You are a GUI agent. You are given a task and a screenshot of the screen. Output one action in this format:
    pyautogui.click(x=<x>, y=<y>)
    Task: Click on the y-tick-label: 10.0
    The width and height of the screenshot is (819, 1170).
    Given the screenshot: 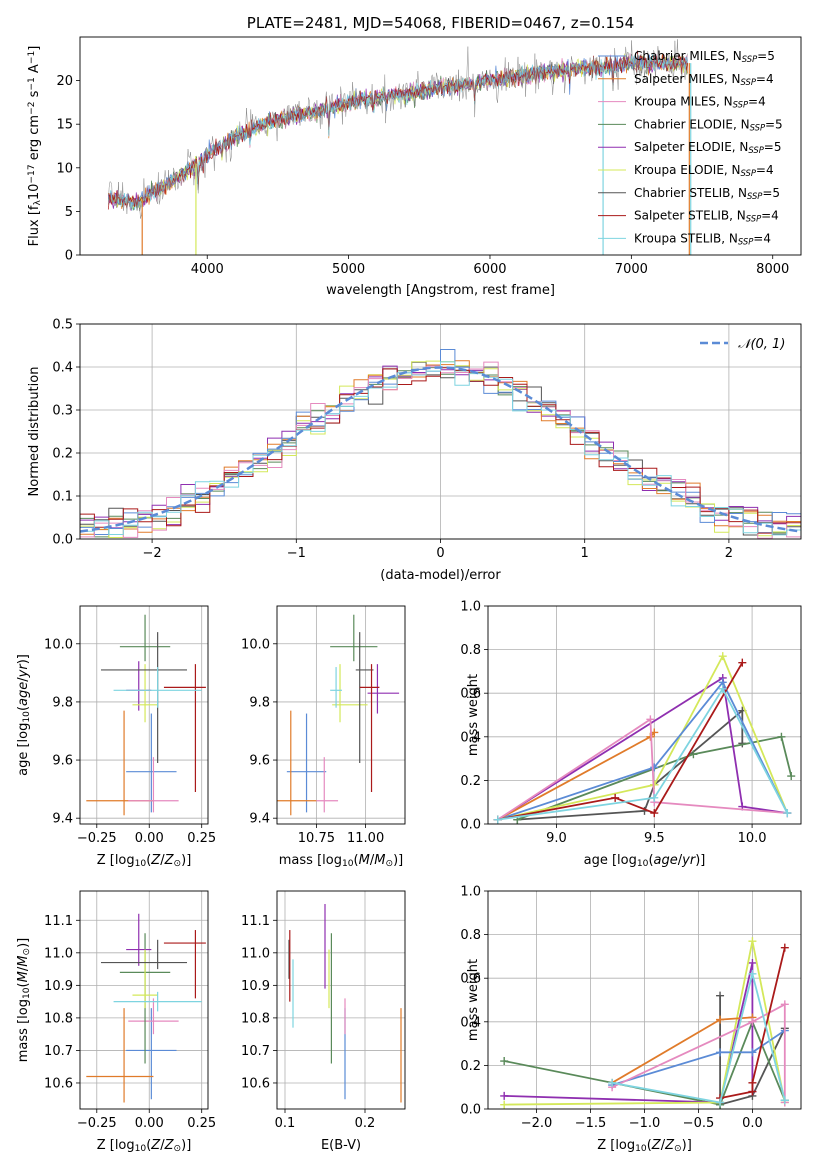 What is the action you would take?
    pyautogui.click(x=58, y=644)
    